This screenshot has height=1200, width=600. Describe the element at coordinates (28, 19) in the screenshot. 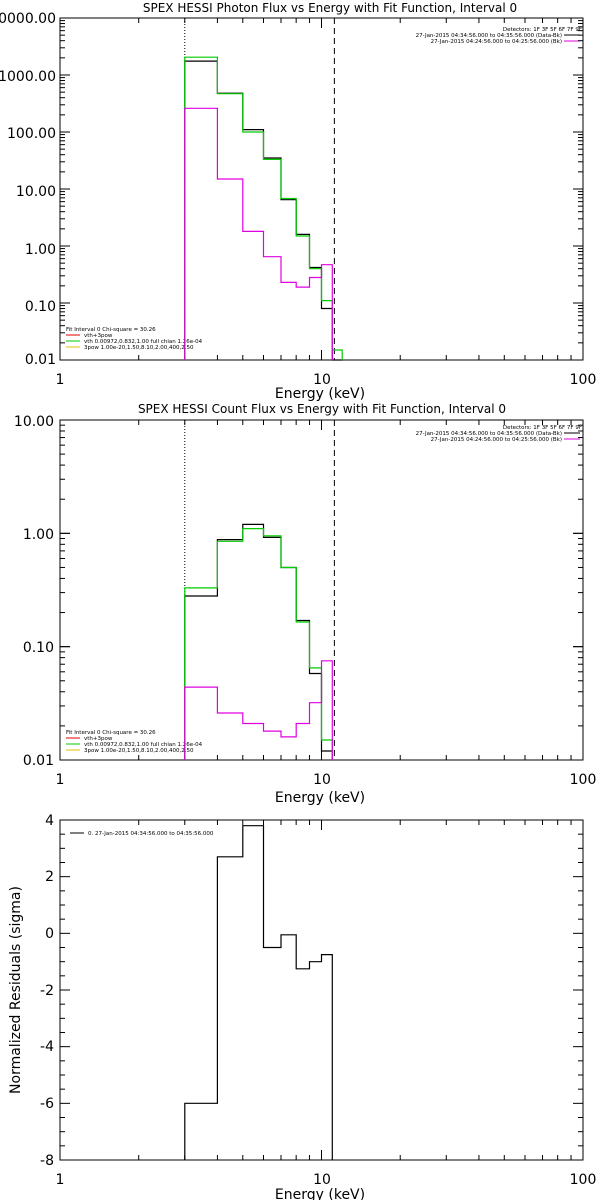

I see `y-tick-label: 0000.00` at that location.